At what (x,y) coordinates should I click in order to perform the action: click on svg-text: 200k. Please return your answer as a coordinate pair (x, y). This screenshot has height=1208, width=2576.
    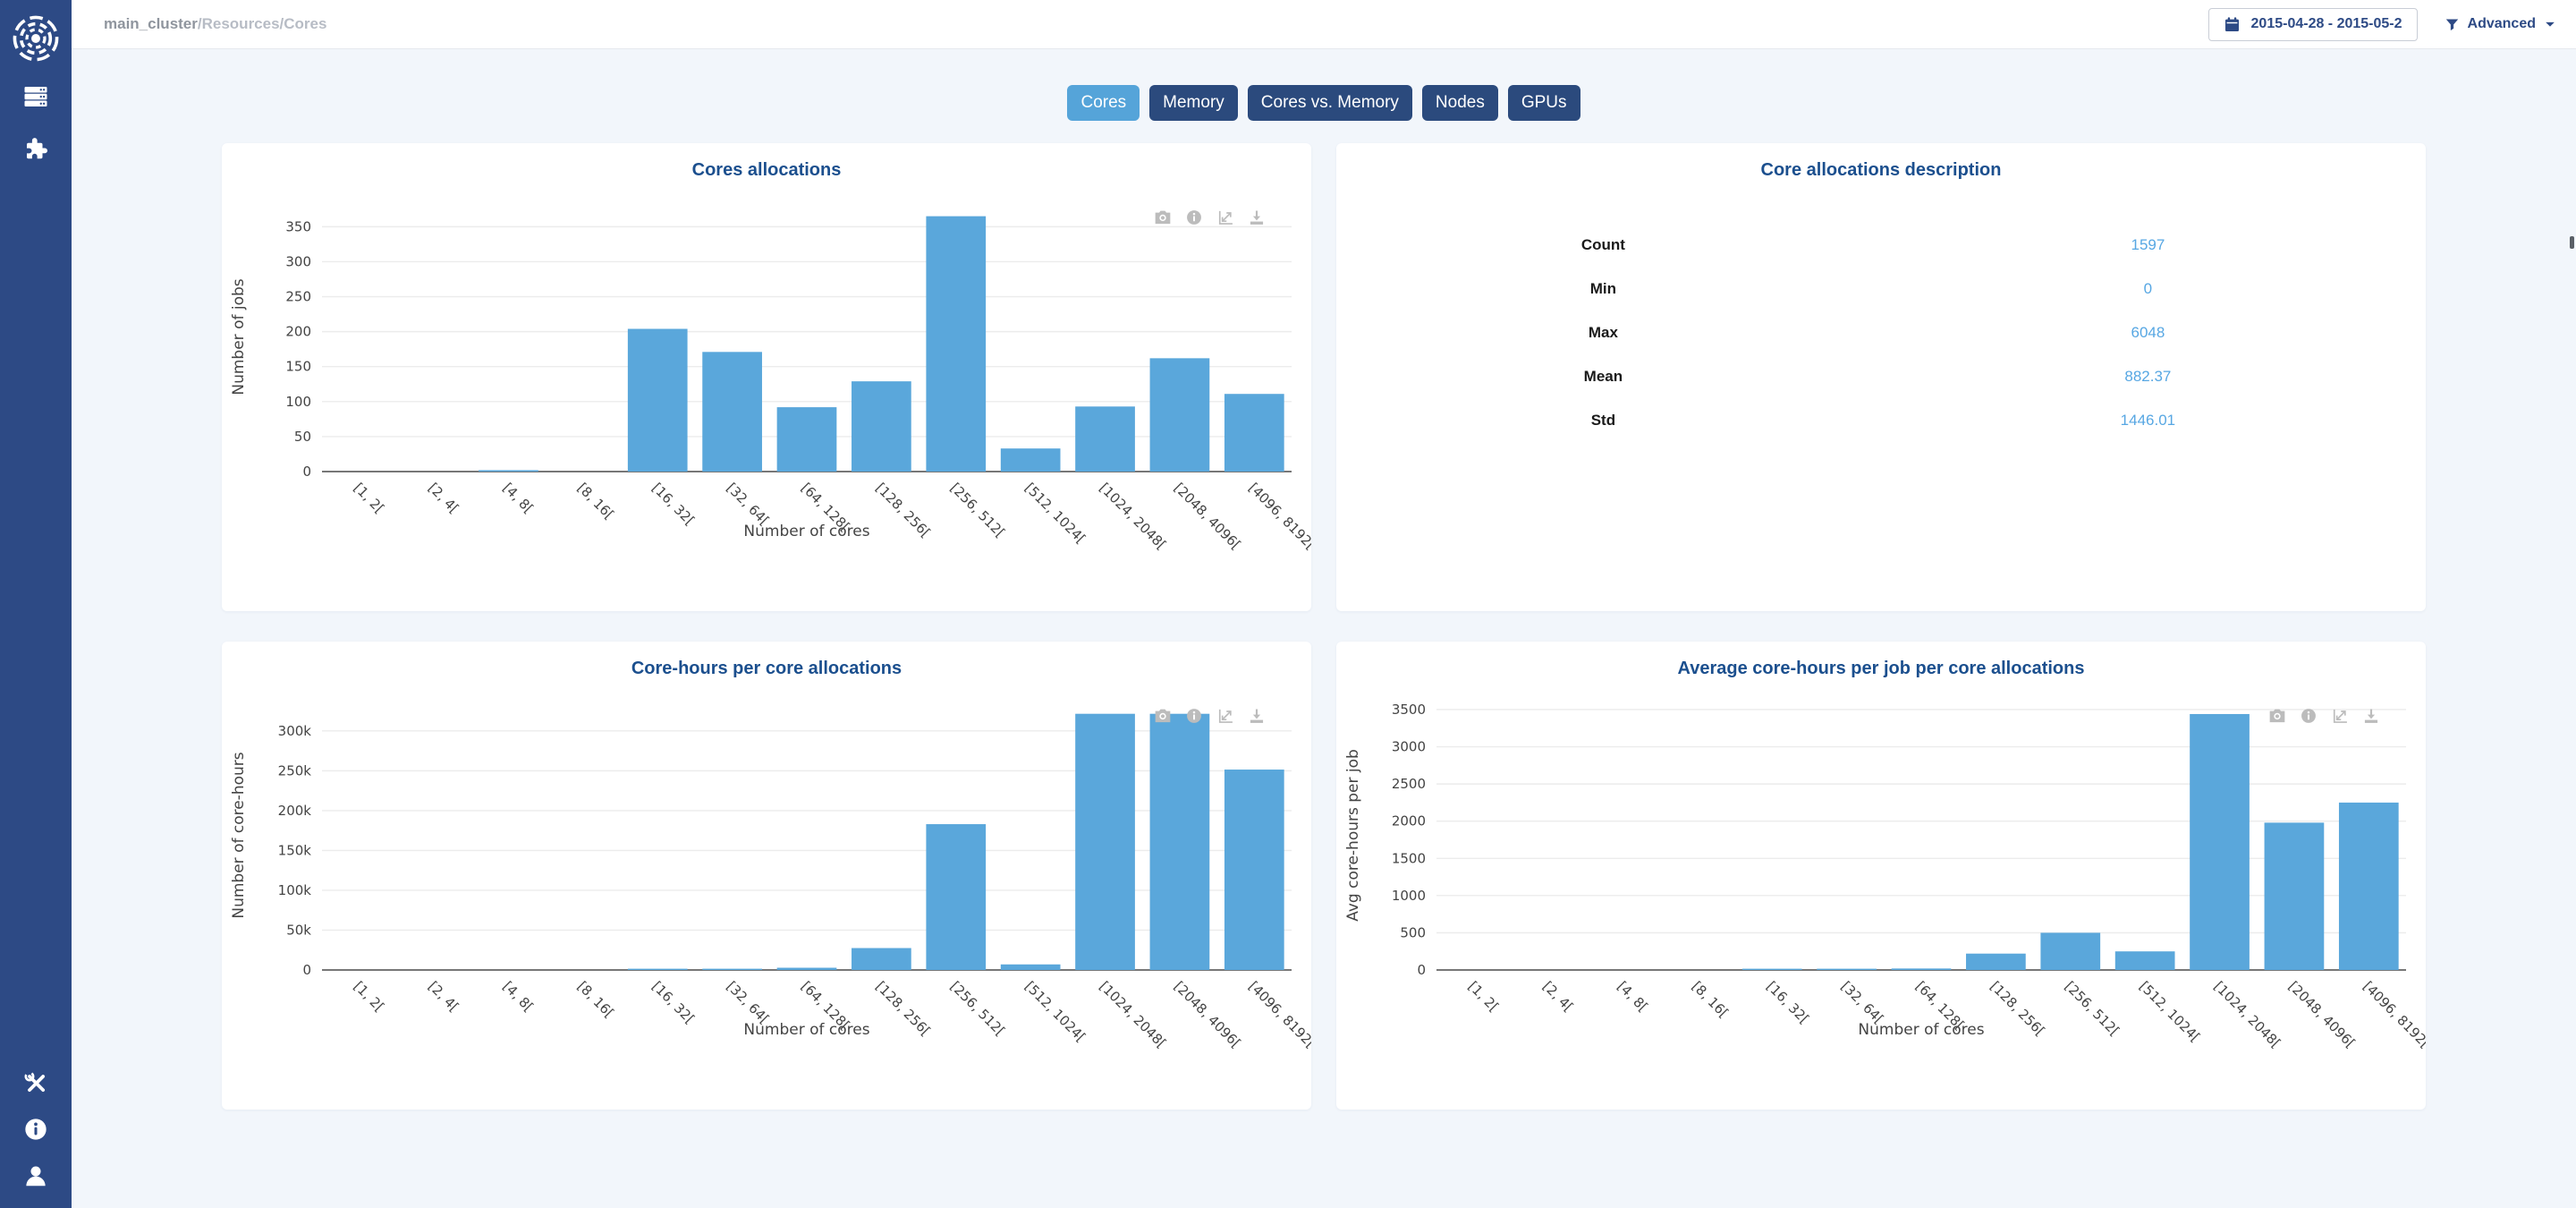
    Looking at the image, I should click on (295, 811).